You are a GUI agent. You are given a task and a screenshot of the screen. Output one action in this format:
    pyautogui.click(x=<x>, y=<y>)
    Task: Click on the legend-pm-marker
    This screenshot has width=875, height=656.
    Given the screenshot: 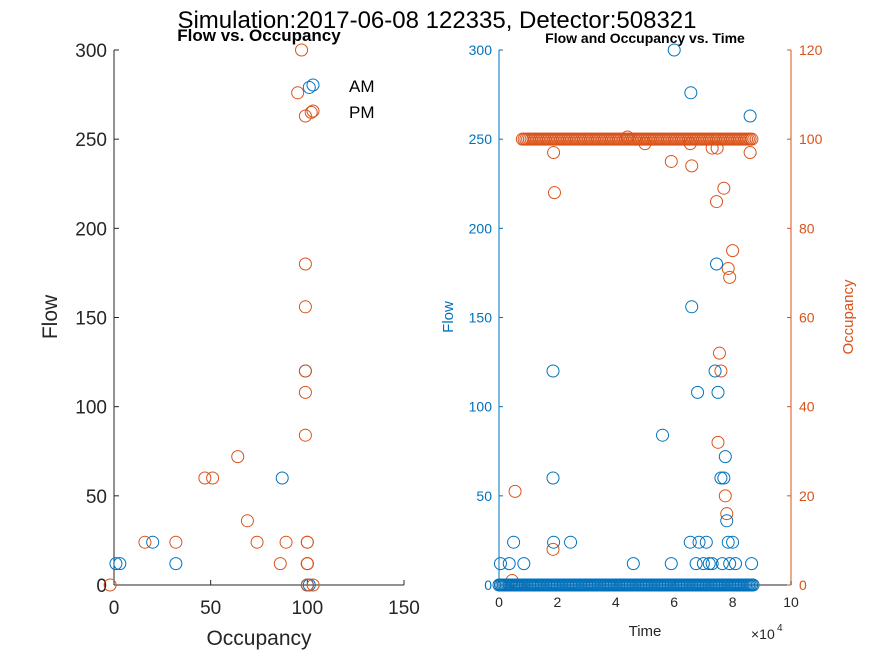 What is the action you would take?
    pyautogui.click(x=313, y=111)
    